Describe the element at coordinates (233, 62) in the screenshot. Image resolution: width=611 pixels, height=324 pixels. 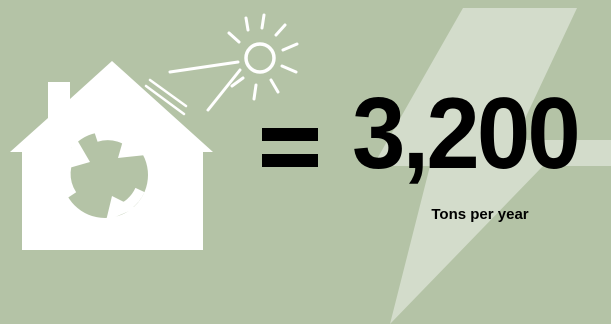
I see `sun-icon` at that location.